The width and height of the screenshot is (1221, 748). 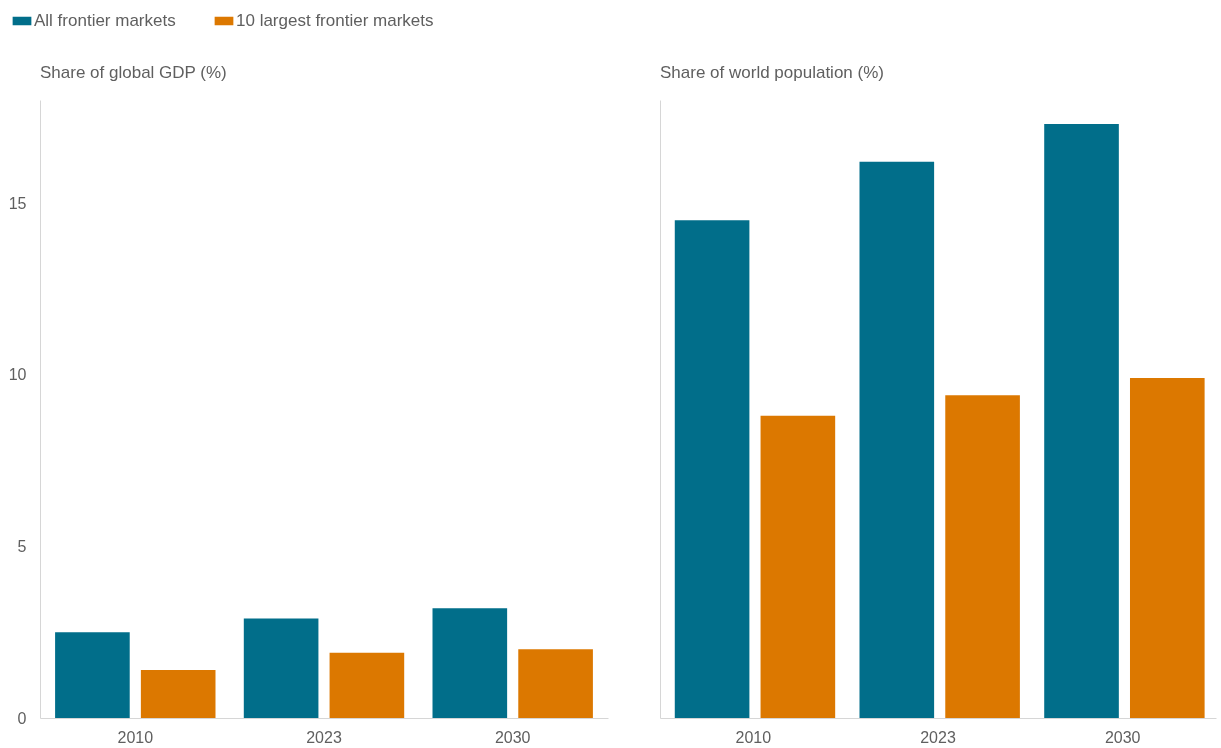 I want to click on legend-label: All frontier markets, so click(x=105, y=20).